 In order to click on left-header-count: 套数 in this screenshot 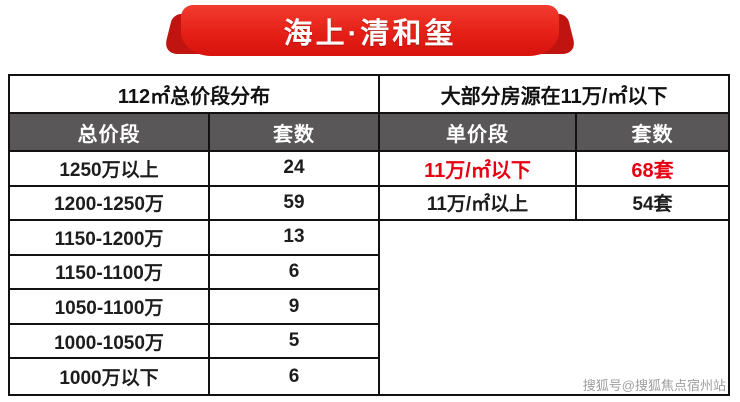, I will do `click(294, 133)`.